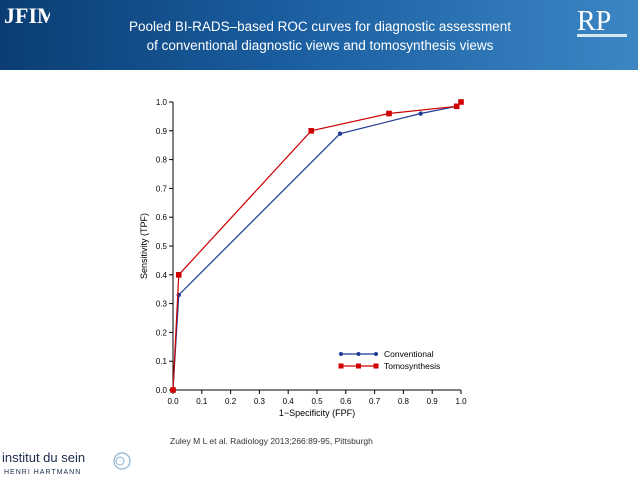  I want to click on y-tick-label: 0.0, so click(162, 390).